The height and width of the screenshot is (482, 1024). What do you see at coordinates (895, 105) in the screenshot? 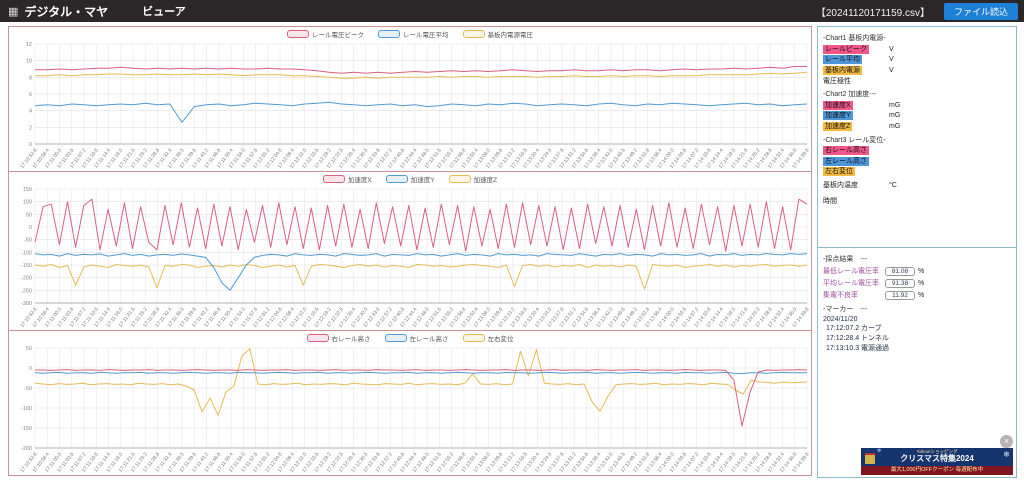
I see `unit-label: mG` at bounding box center [895, 105].